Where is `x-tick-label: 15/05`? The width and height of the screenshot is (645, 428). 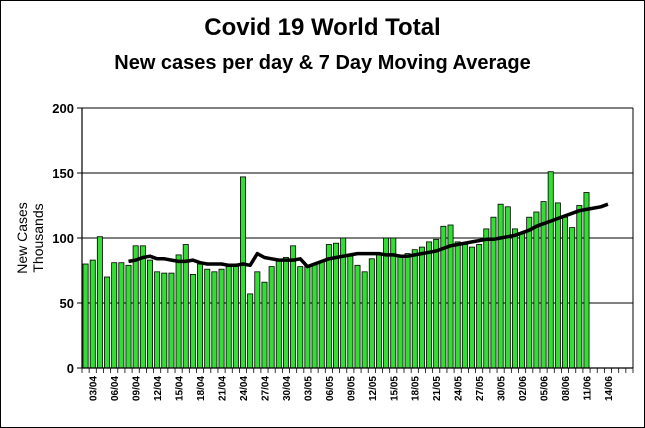 x-tick-label: 15/05 is located at coordinates (394, 388).